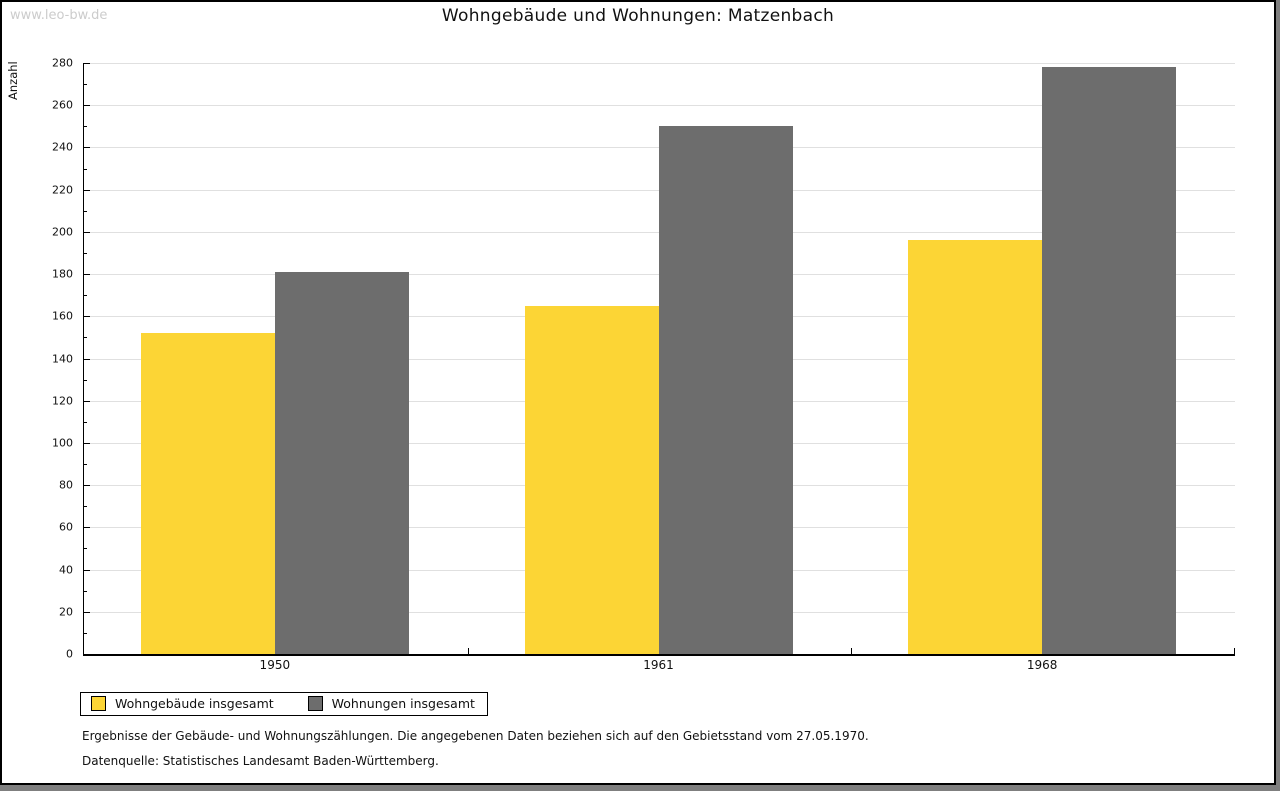  I want to click on y-axis-tick-label: 100, so click(62, 443).